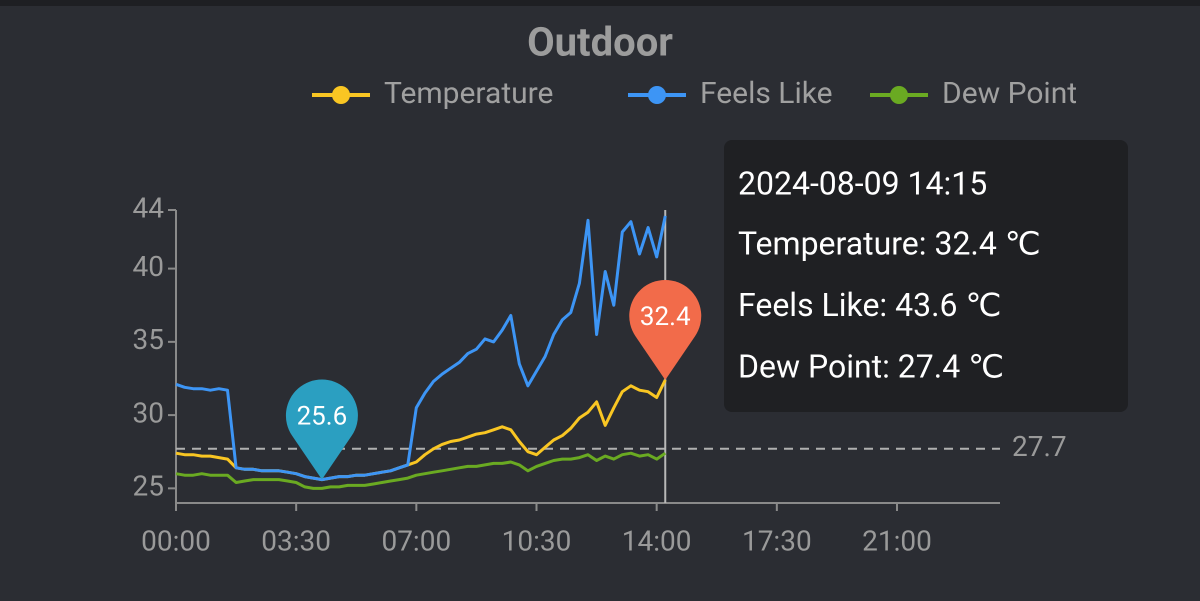 Image resolution: width=1200 pixels, height=601 pixels. Describe the element at coordinates (657, 540) in the screenshot. I see `x-tick-label: 14:00` at that location.